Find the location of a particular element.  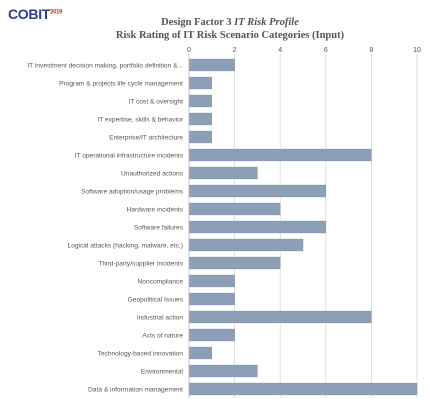

category-label: Hardware incidents is located at coordinates (155, 209).